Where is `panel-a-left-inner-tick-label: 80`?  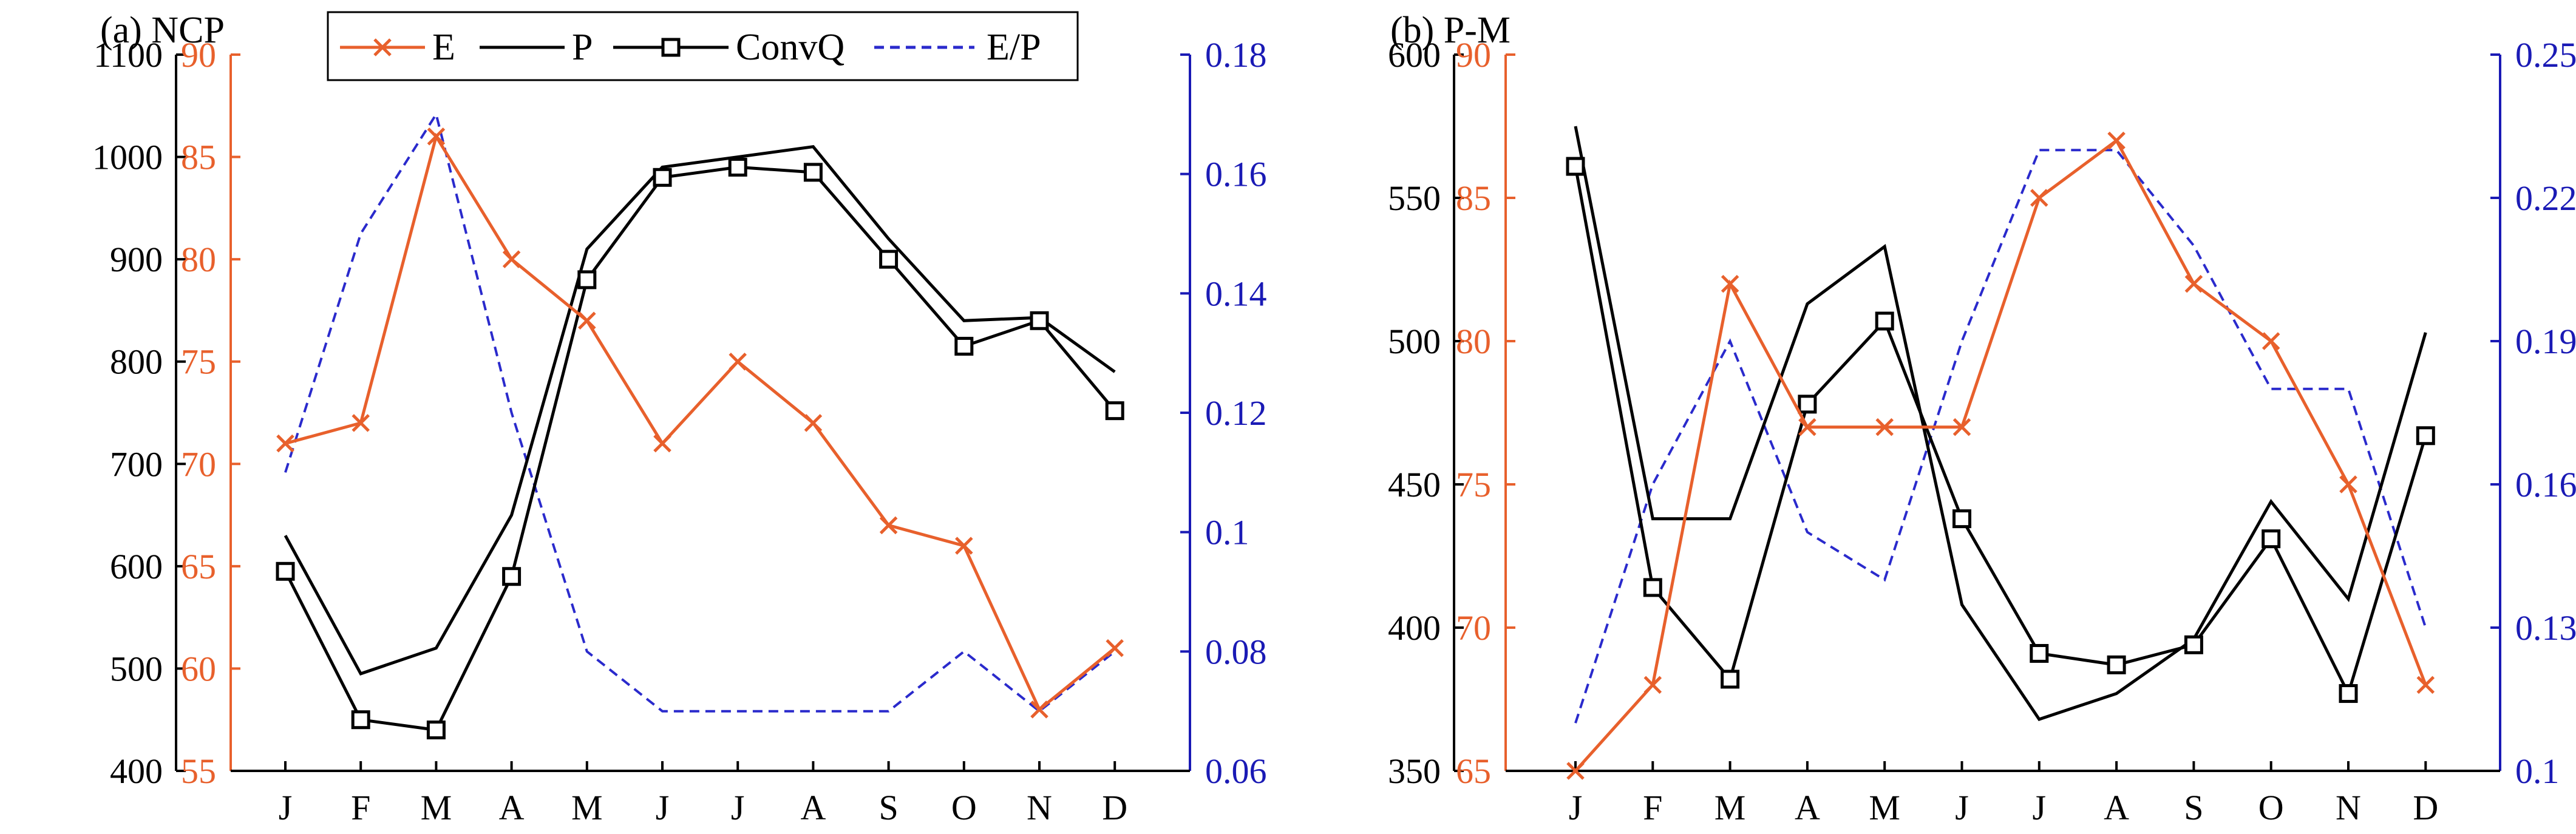
panel-a-left-inner-tick-label: 80 is located at coordinates (198, 259).